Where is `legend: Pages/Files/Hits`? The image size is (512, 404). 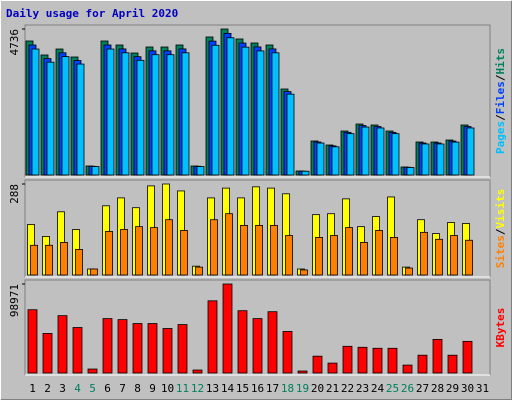 legend: Pages/Files/Hits is located at coordinates (500, 101).